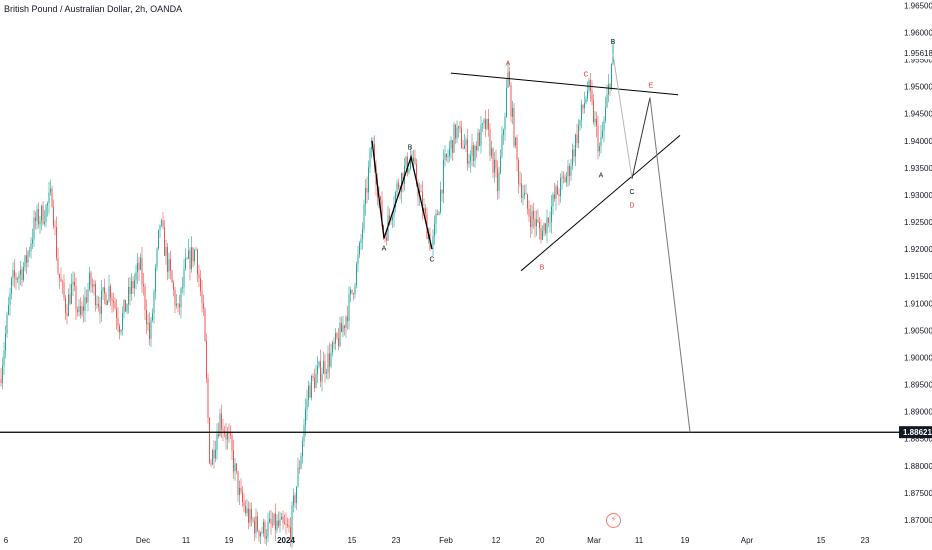 The width and height of the screenshot is (932, 550). What do you see at coordinates (410, 148) in the screenshot?
I see `wave-label-b: B` at bounding box center [410, 148].